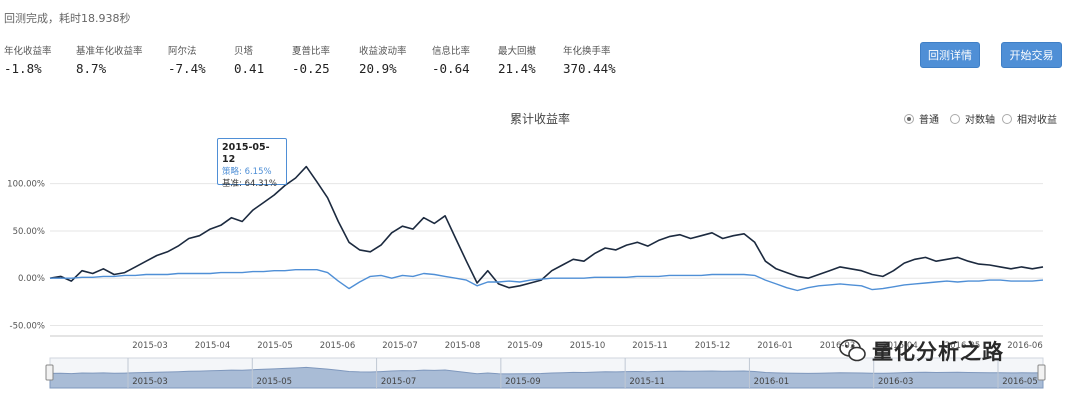  Describe the element at coordinates (28, 51) in the screenshot. I see `metric-label: 年化收益率` at that location.